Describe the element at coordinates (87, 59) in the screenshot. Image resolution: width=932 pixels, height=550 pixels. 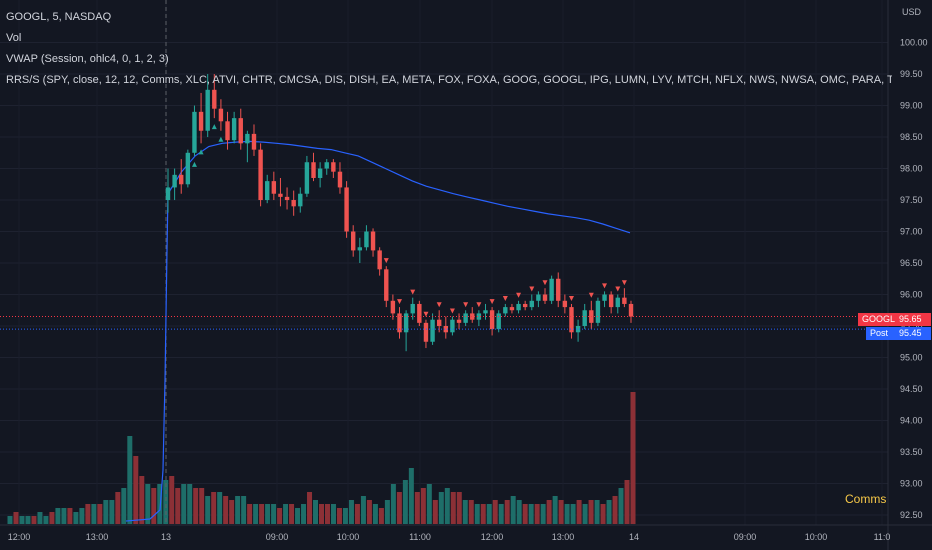
I see `legend-vwap: VWAP (Session, ohlc4, 0, 1, 2, 3)` at that location.